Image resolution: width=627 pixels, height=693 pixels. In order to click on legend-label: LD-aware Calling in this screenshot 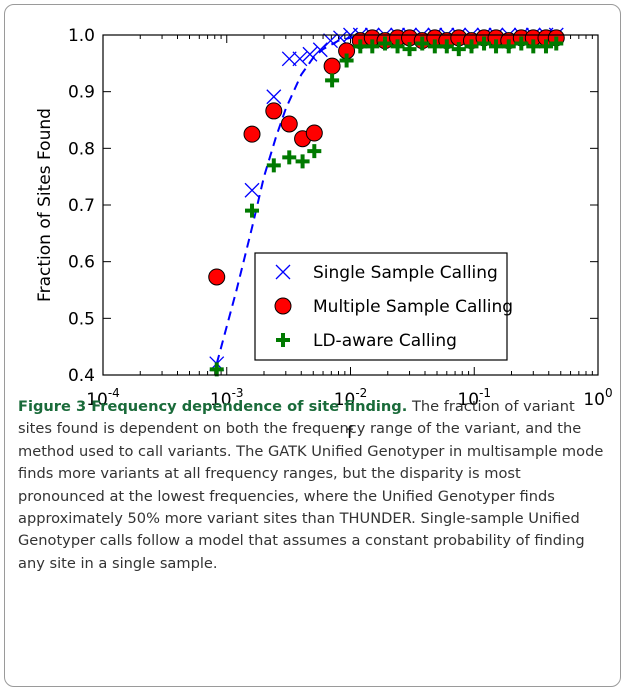, I will do `click(385, 341)`.